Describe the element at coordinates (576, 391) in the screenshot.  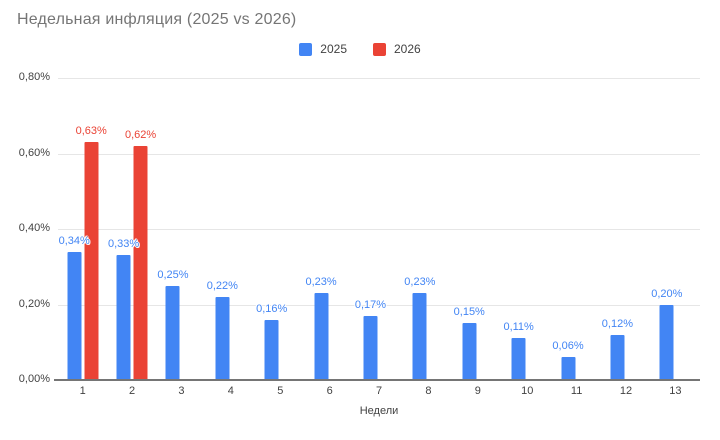
I see `x-tick-label-11: 11` at that location.